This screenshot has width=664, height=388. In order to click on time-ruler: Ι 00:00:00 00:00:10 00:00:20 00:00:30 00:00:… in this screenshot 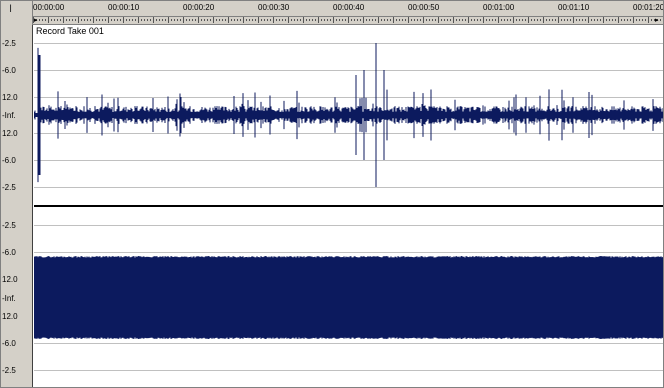, I will do `click(332, 12)`.